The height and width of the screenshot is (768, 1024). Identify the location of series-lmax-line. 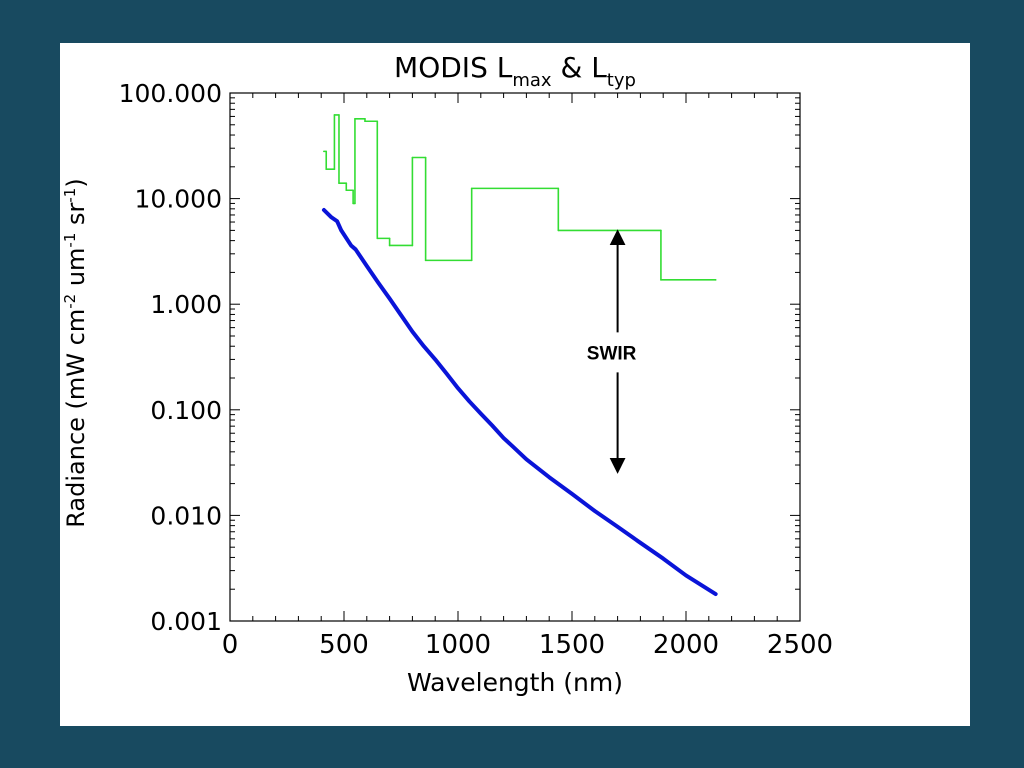
(520, 197).